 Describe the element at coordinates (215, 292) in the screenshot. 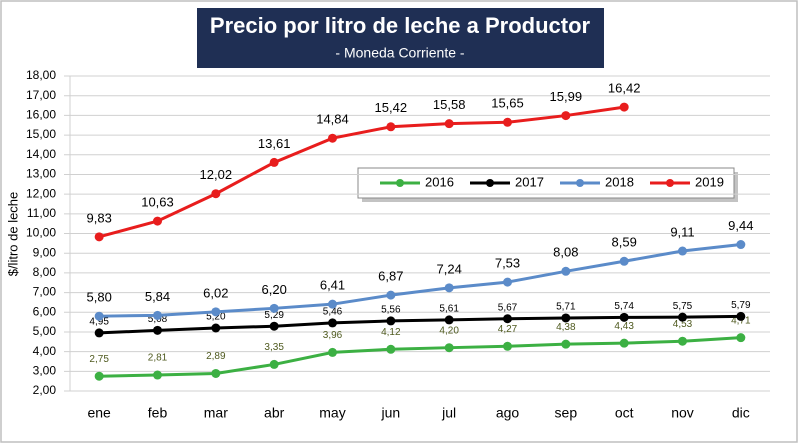

I see `data-label: 6,02` at that location.